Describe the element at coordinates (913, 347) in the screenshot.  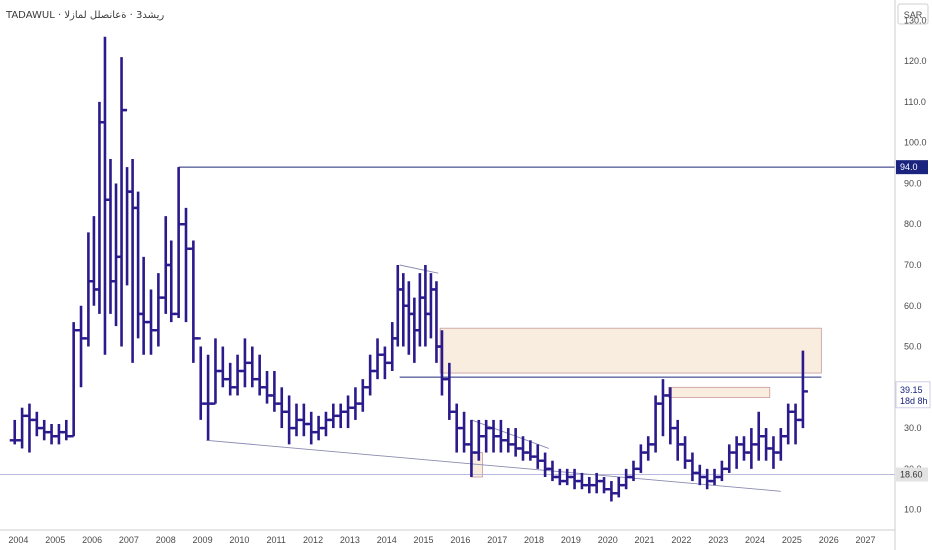
I see `y-tick-label: 50.0` at that location.